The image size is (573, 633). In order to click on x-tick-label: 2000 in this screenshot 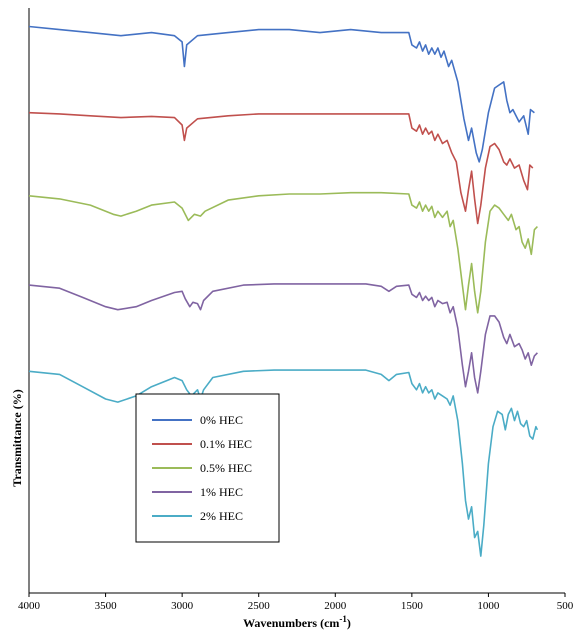, I will do `click(335, 606)`.